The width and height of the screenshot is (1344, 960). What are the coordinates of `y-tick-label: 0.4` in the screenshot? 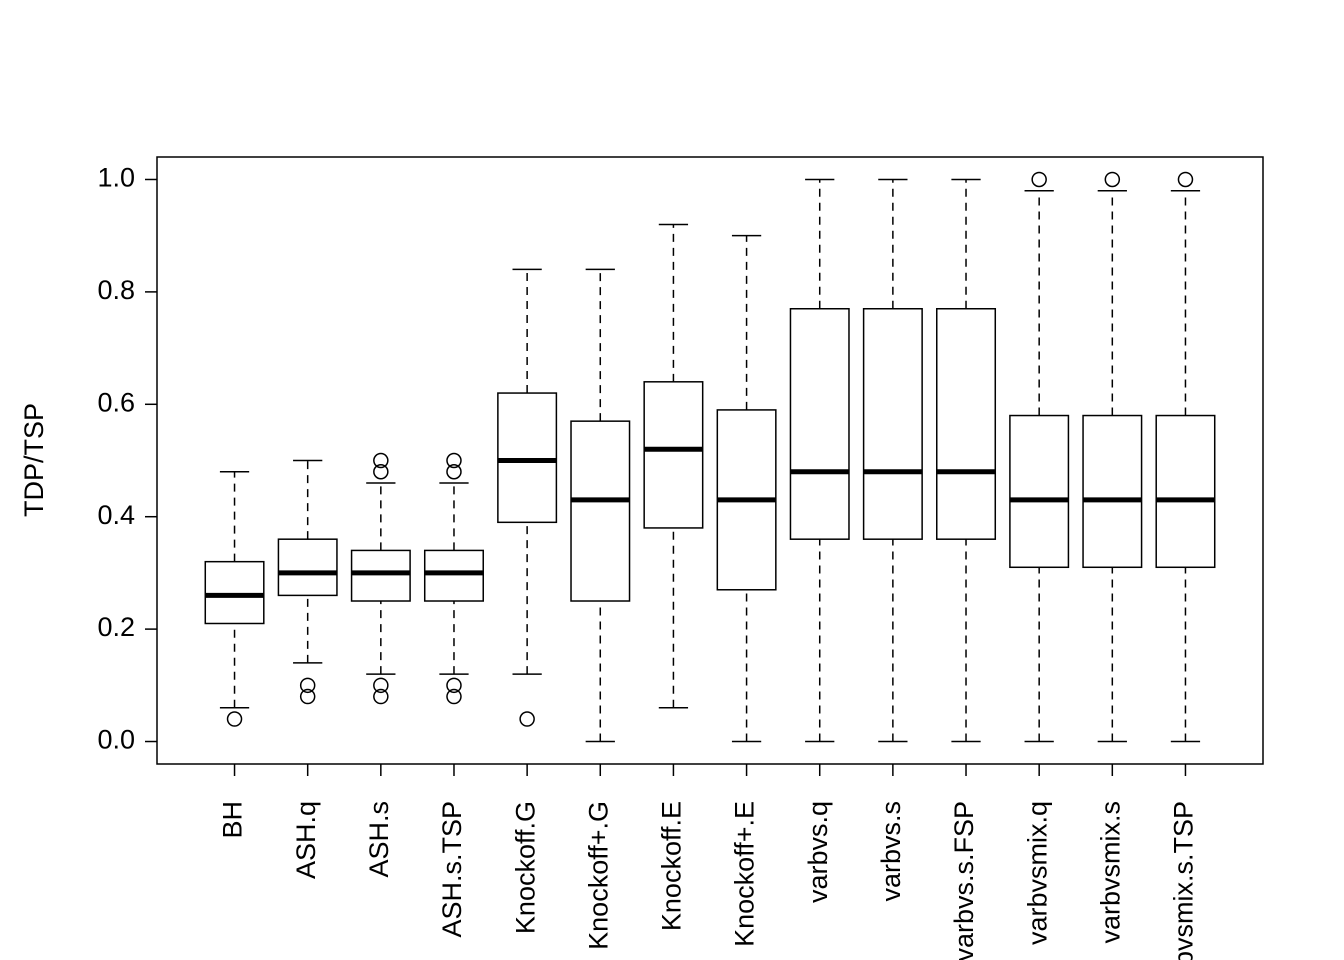 It's located at (116, 515).